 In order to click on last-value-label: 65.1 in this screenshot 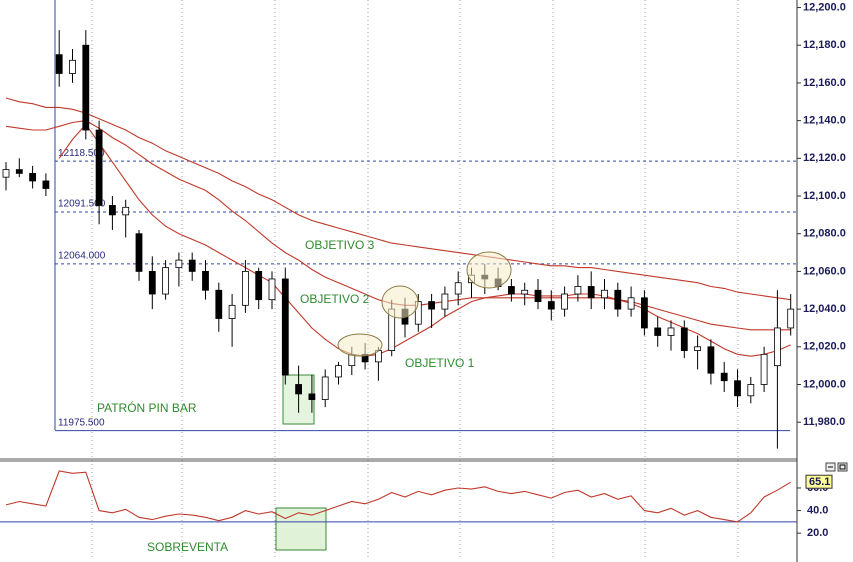, I will do `click(819, 482)`.